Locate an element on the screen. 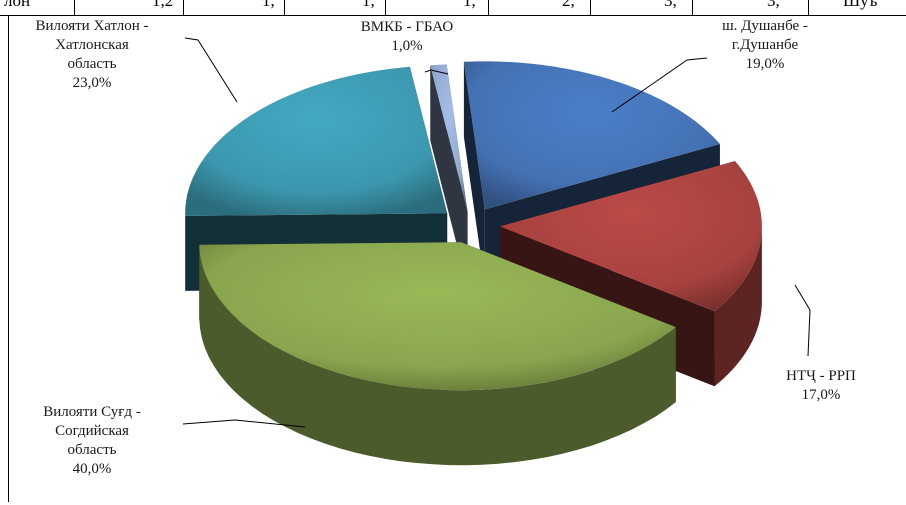  data-label: ш. Душанбе -г.Душанбе 19,0% is located at coordinates (765, 45).